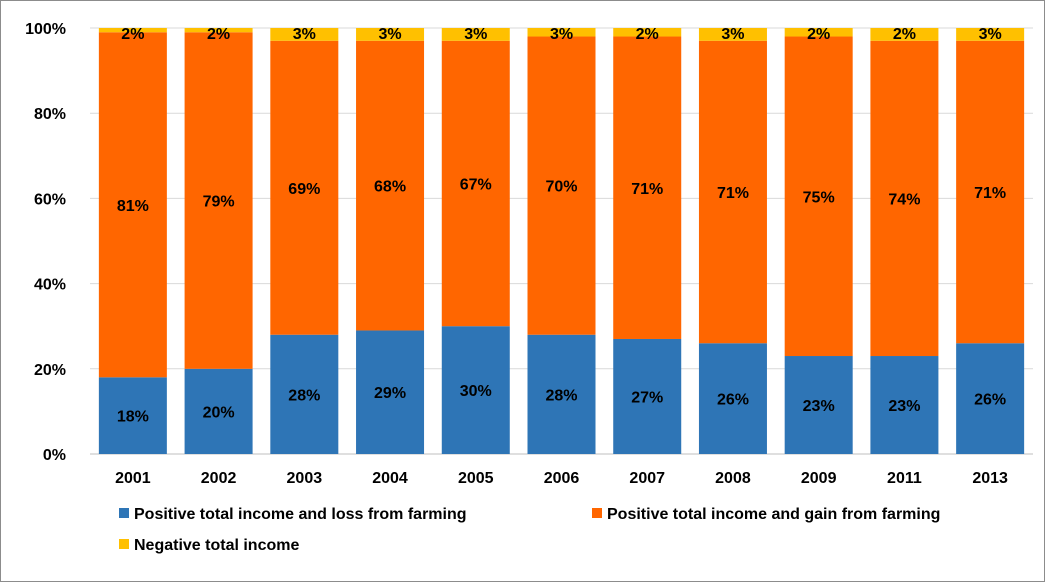 The width and height of the screenshot is (1045, 582). I want to click on data-label: 70%, so click(561, 187).